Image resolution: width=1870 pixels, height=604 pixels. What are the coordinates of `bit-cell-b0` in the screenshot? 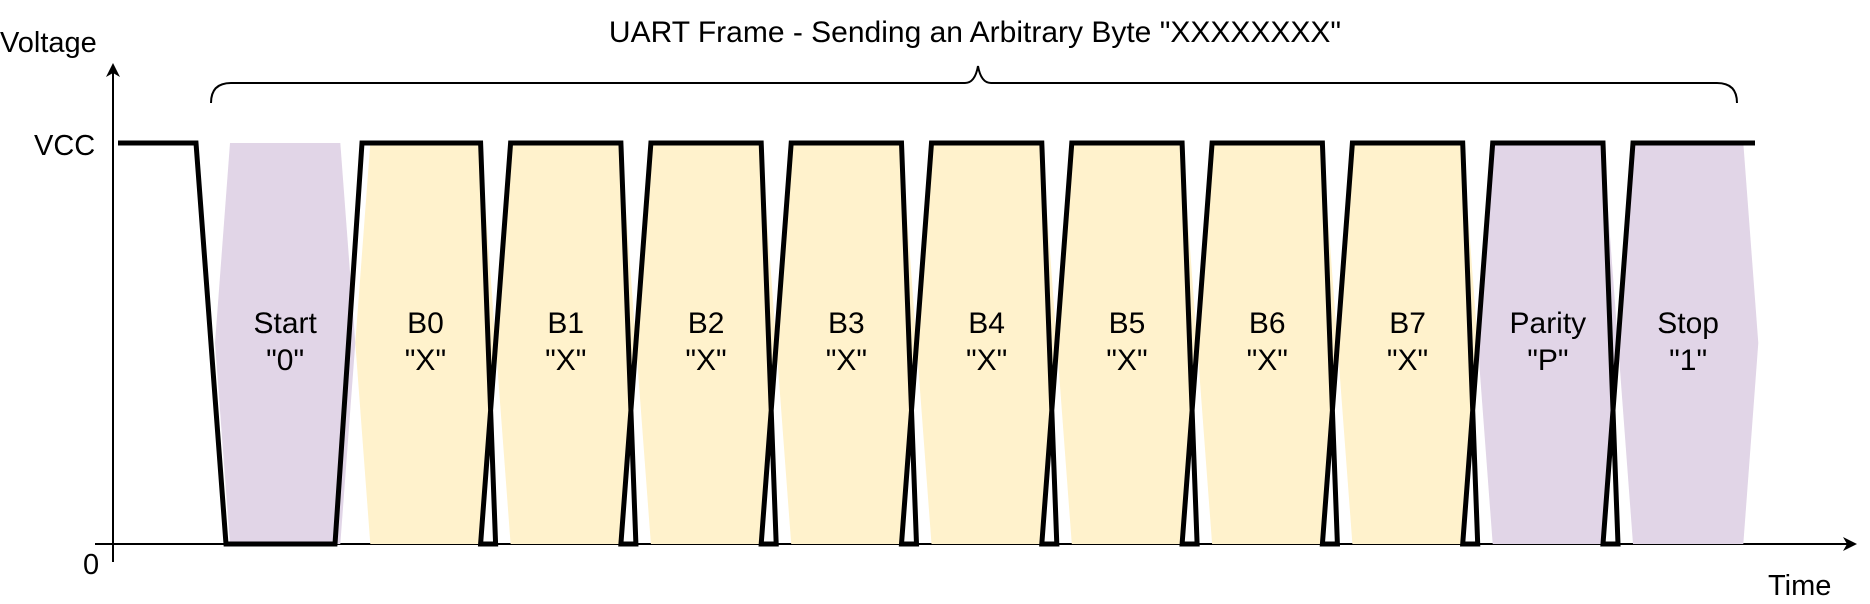 It's located at (425, 343).